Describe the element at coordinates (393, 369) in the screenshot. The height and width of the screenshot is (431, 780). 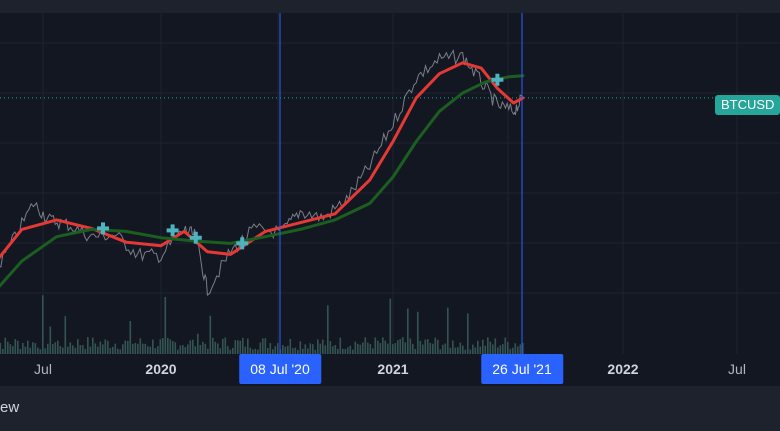
I see `time-tick-label: 2021` at that location.